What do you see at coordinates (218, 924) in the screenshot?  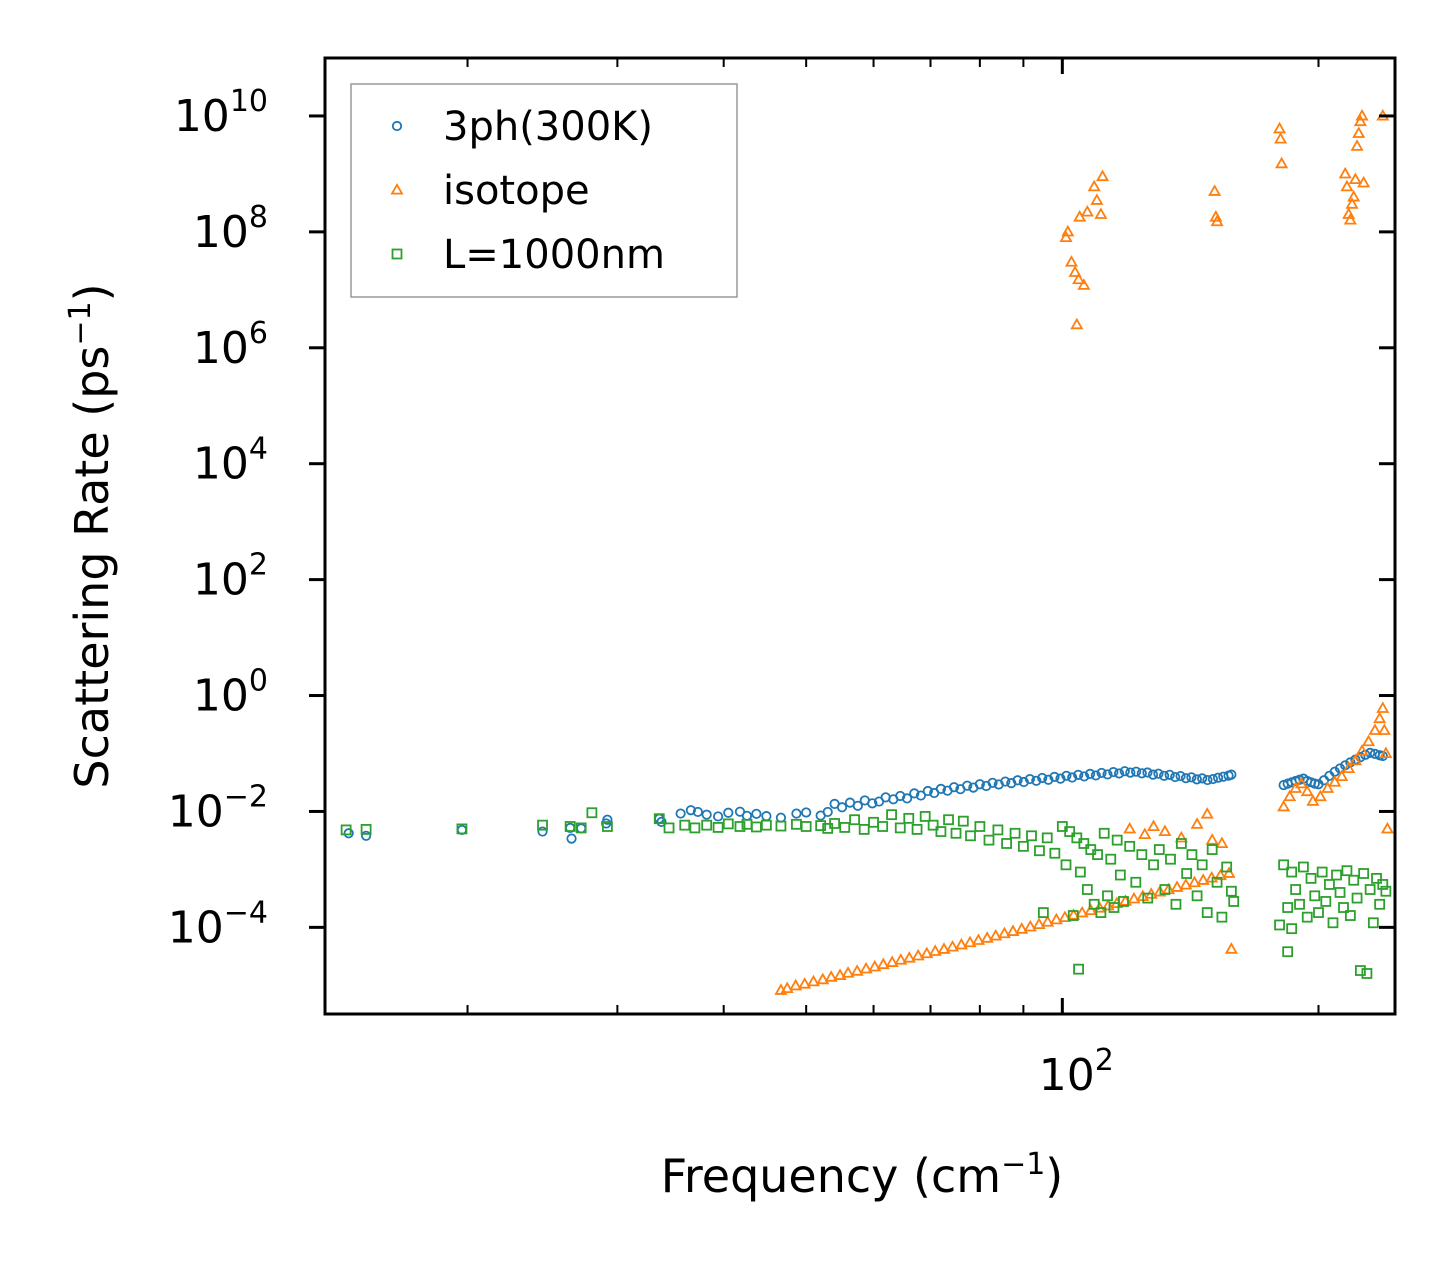 I see `y-tick-label: 10−4` at bounding box center [218, 924].